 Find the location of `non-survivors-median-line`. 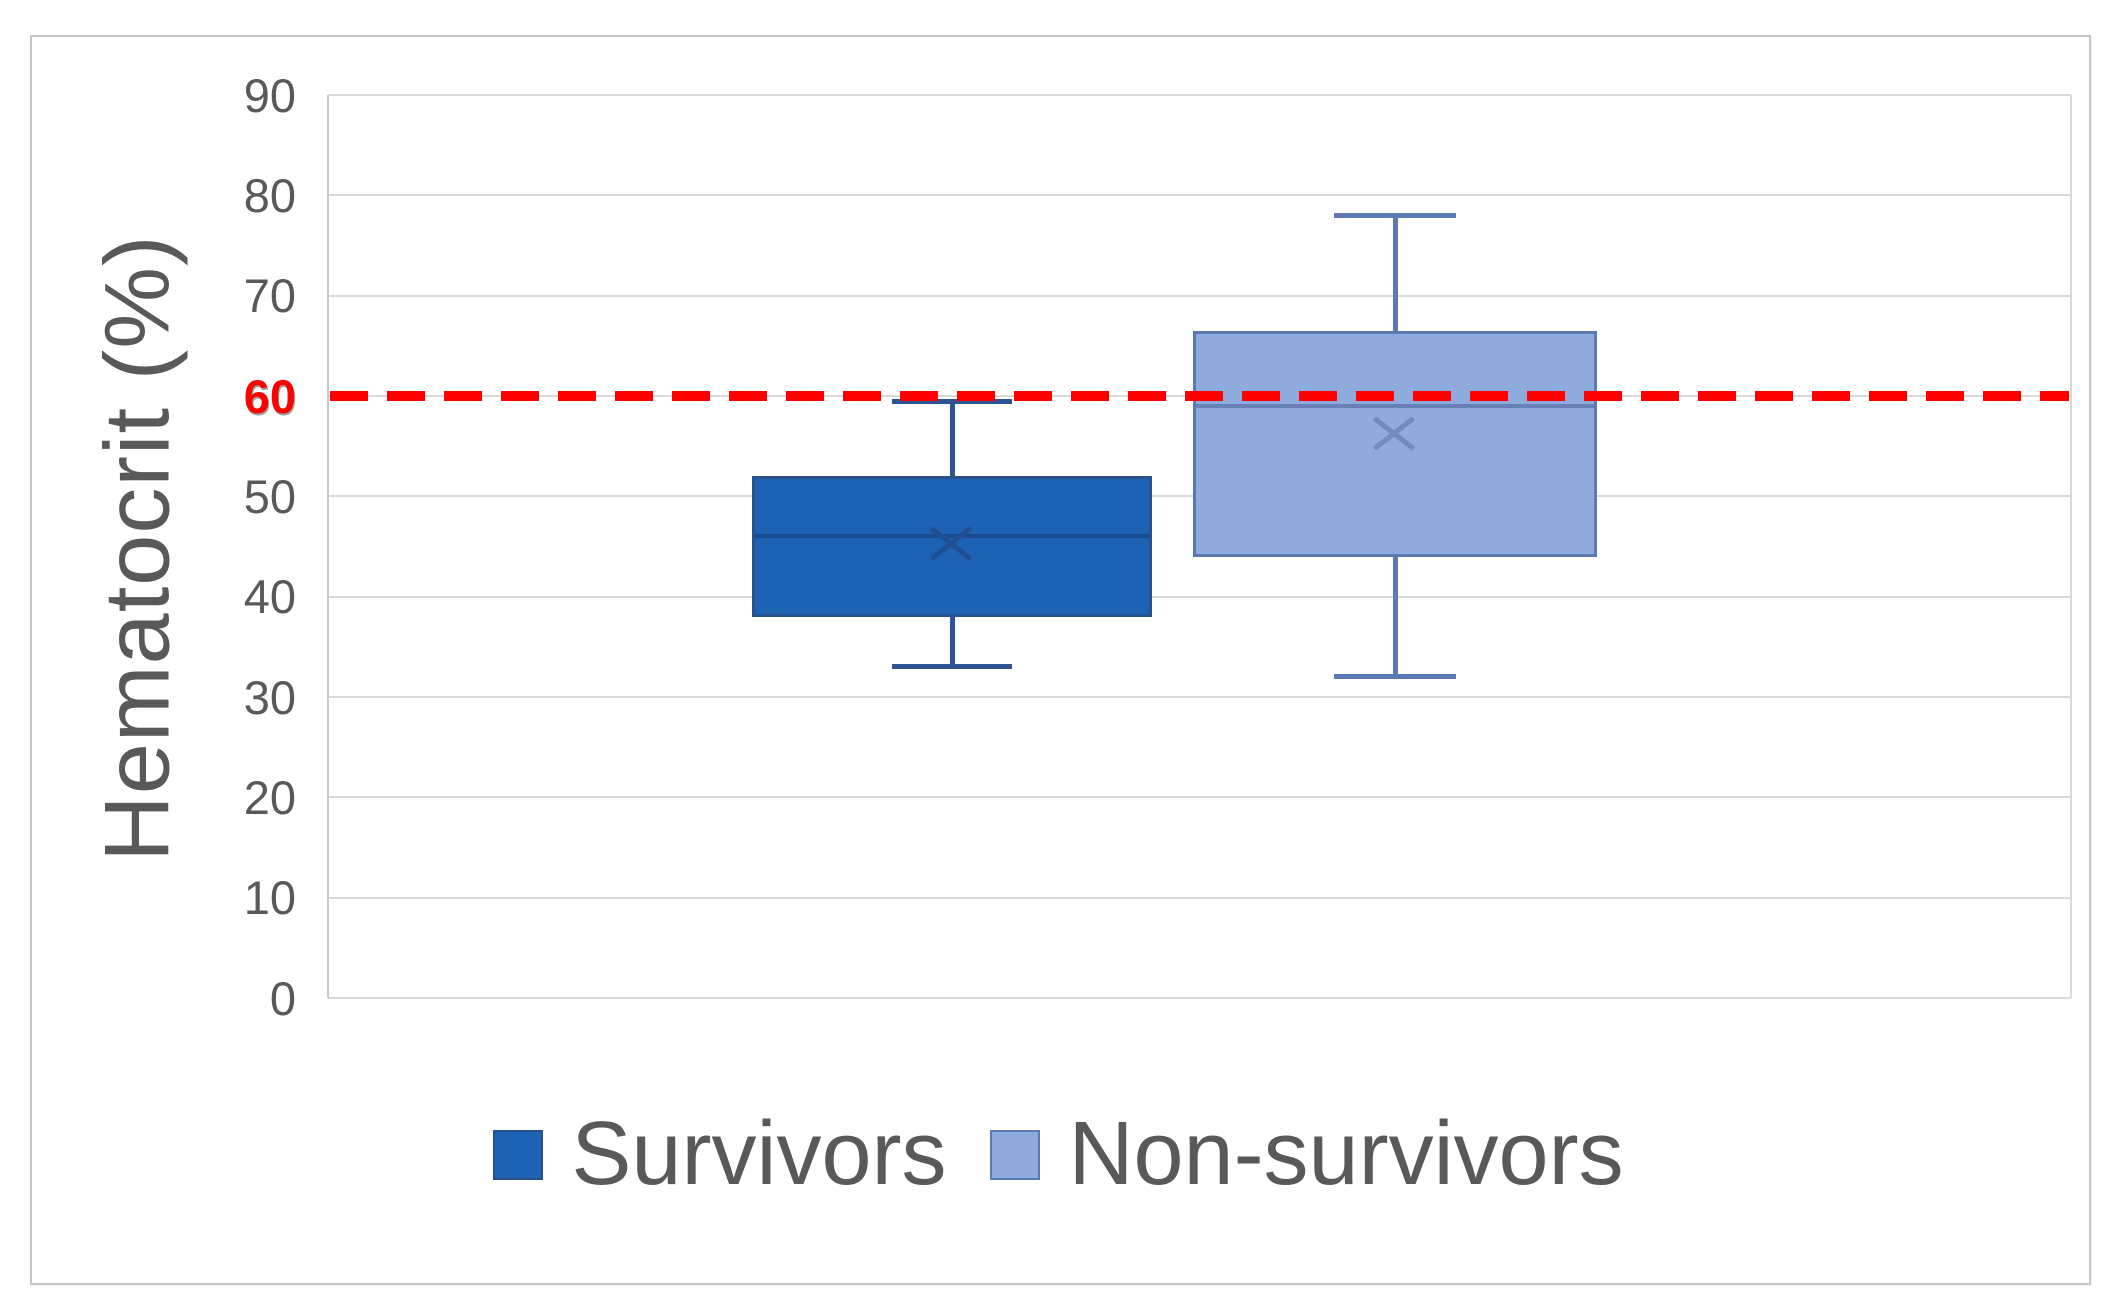

non-survivors-median-line is located at coordinates (1395, 406).